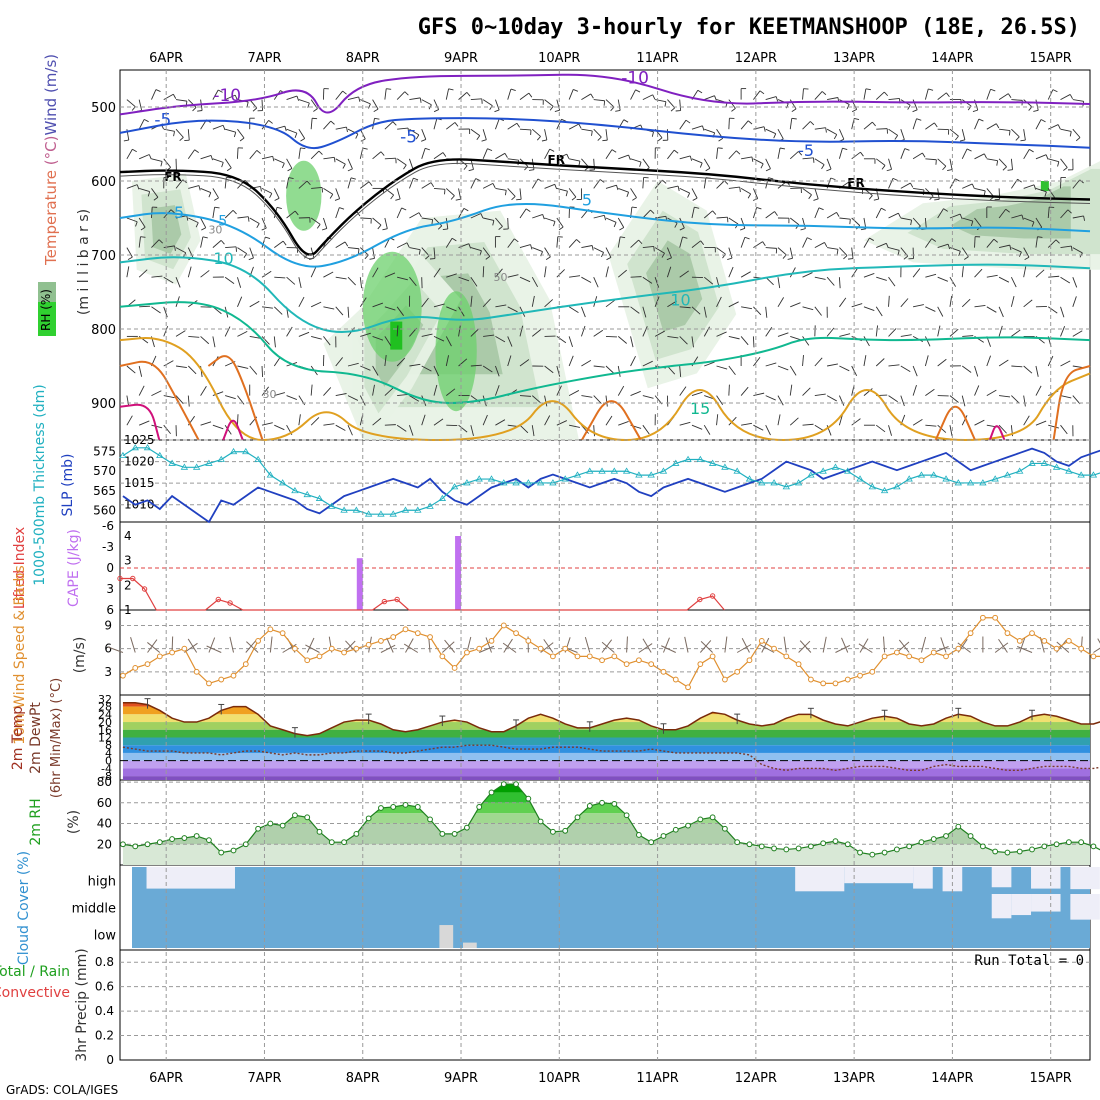 Image resolution: width=1100 pixels, height=1100 pixels. Describe the element at coordinates (592, 1010) in the screenshot. I see `precip-panel: 00.20.40.60.8 Run Total = 0` at that location.